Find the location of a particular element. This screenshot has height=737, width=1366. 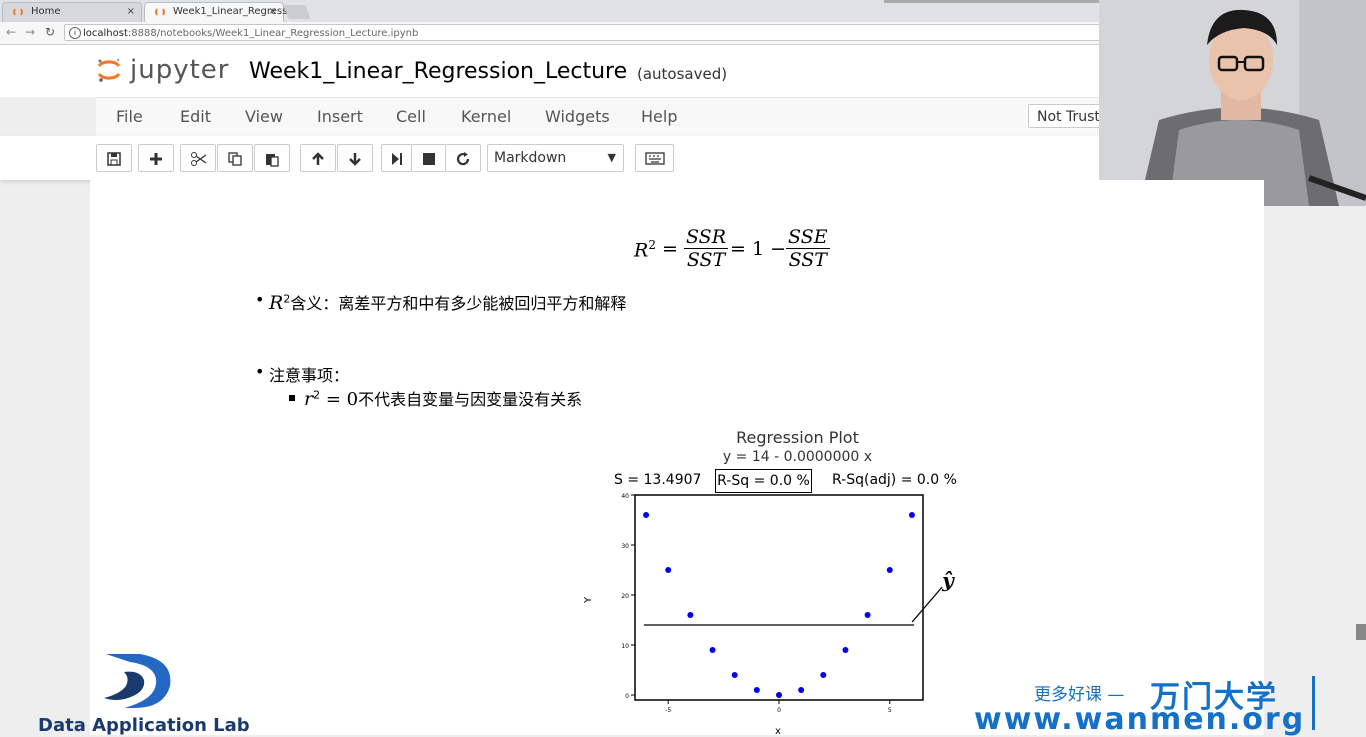

bullet-r2-meaning: • R2含义：离差平方和中有多少能被回归平方和解释 is located at coordinates (441, 302).